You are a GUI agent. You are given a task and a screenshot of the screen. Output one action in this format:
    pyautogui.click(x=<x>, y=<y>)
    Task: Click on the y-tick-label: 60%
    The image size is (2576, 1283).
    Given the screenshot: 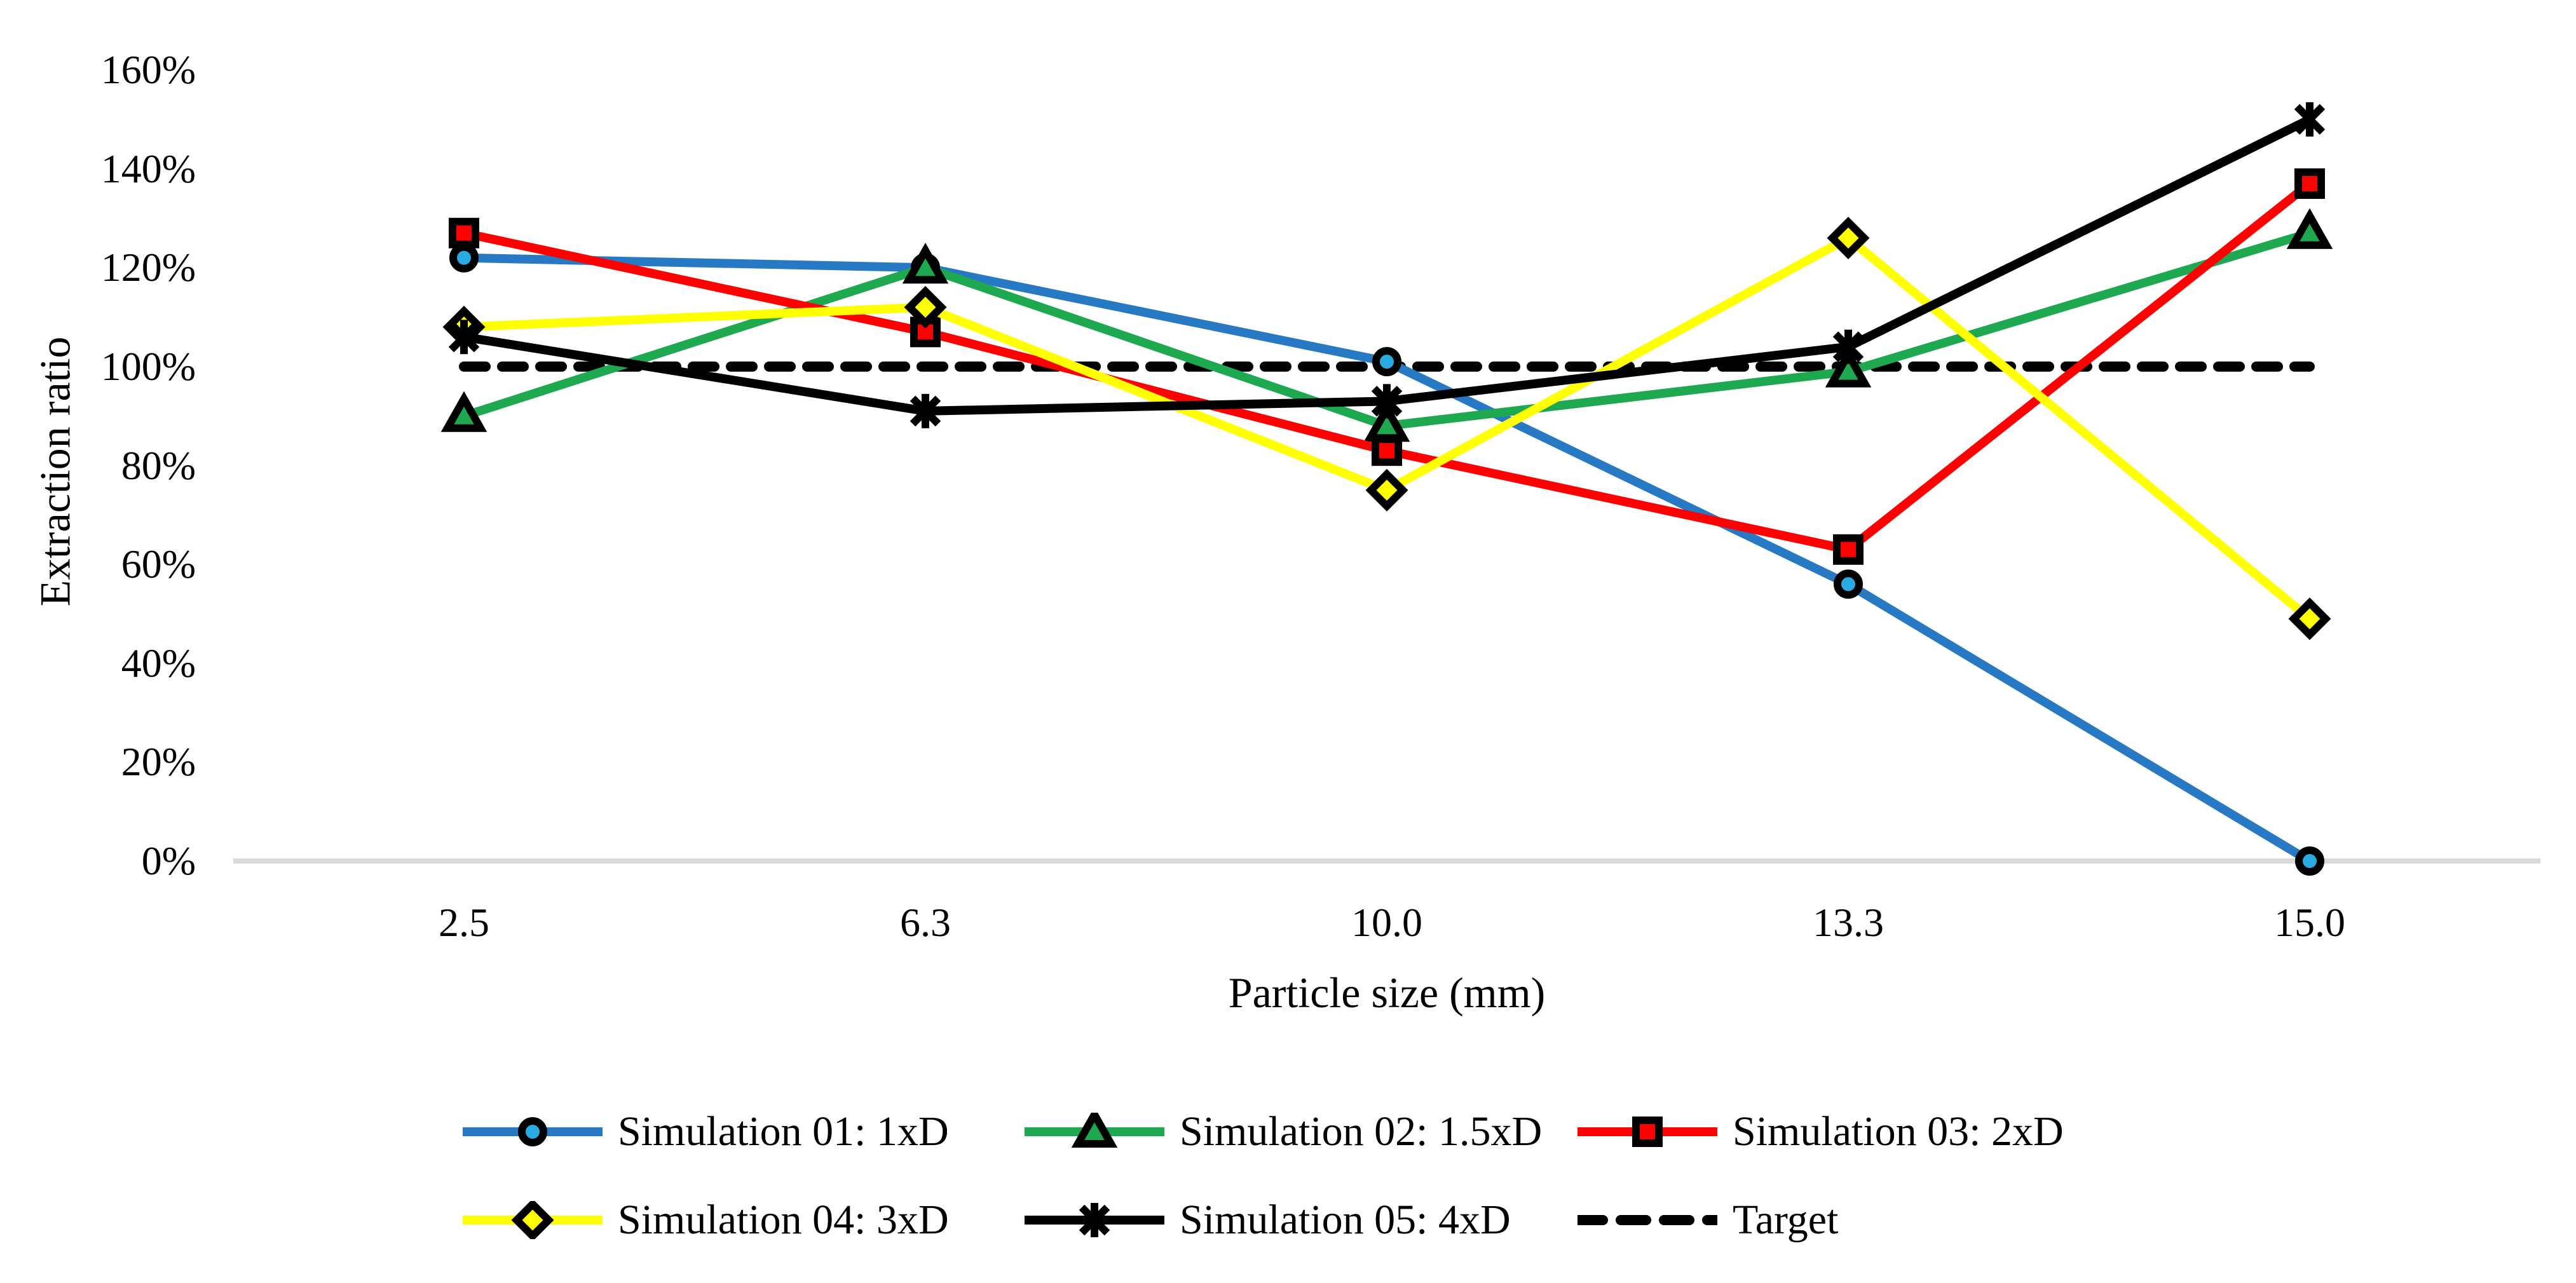 What is the action you would take?
    pyautogui.click(x=158, y=564)
    